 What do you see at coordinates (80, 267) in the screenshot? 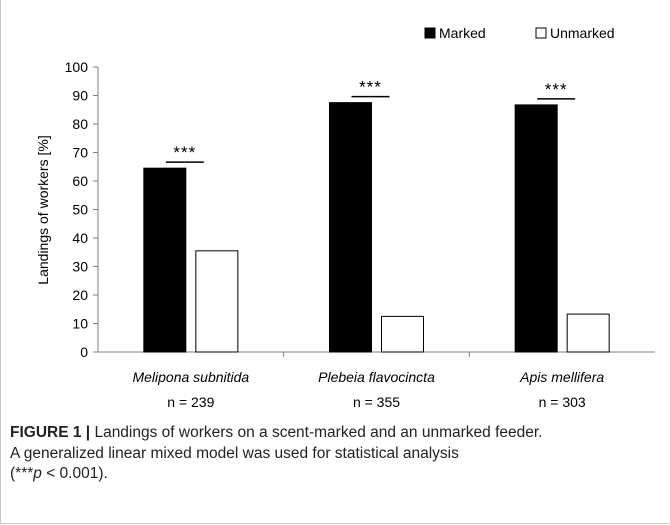
I see `y-tick-label: 30` at bounding box center [80, 267].